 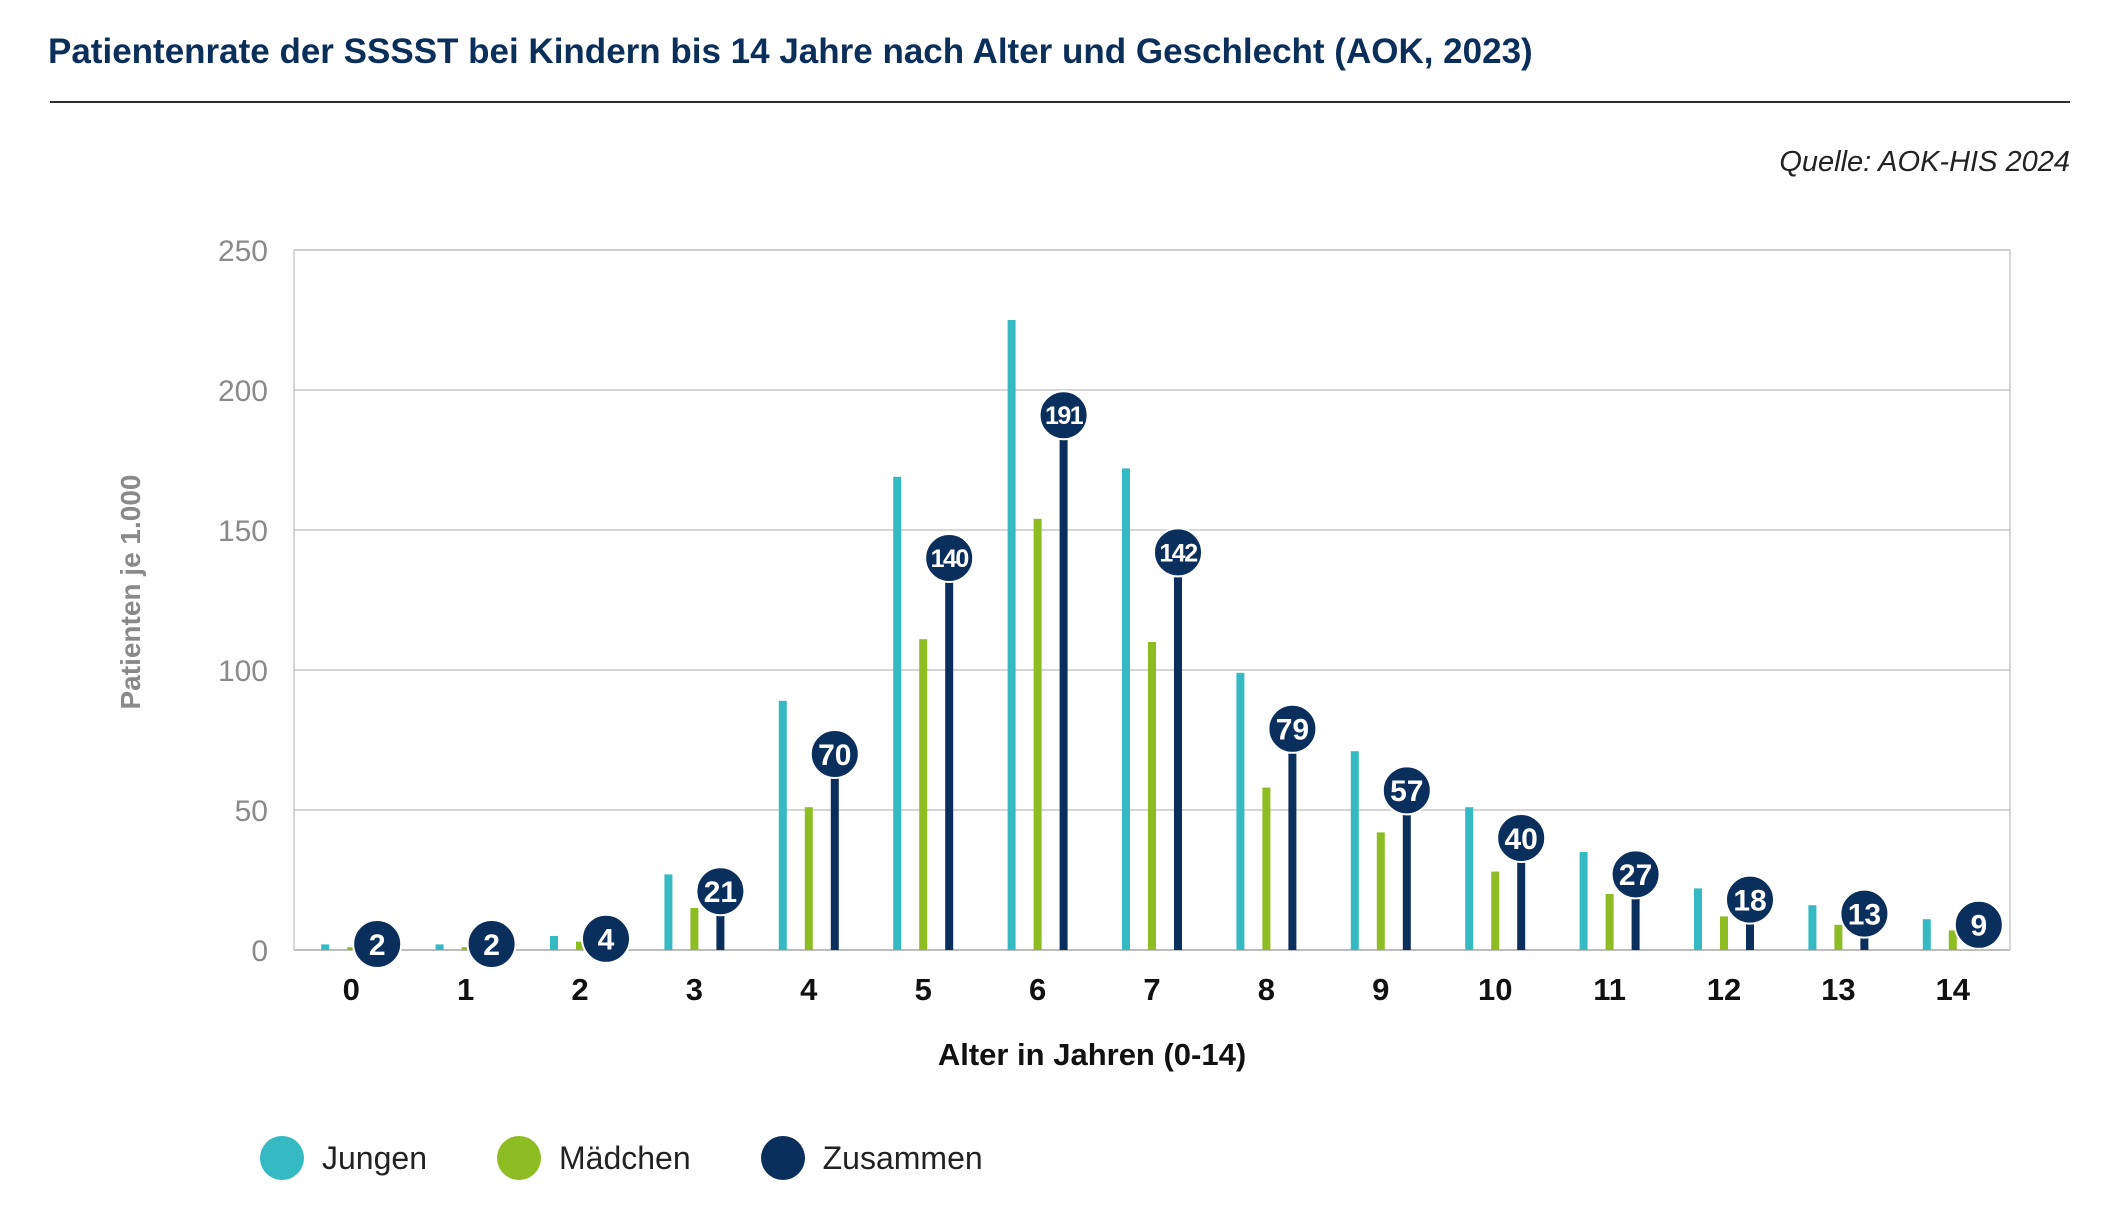 What do you see at coordinates (1060, 102) in the screenshot?
I see `title-divider` at bounding box center [1060, 102].